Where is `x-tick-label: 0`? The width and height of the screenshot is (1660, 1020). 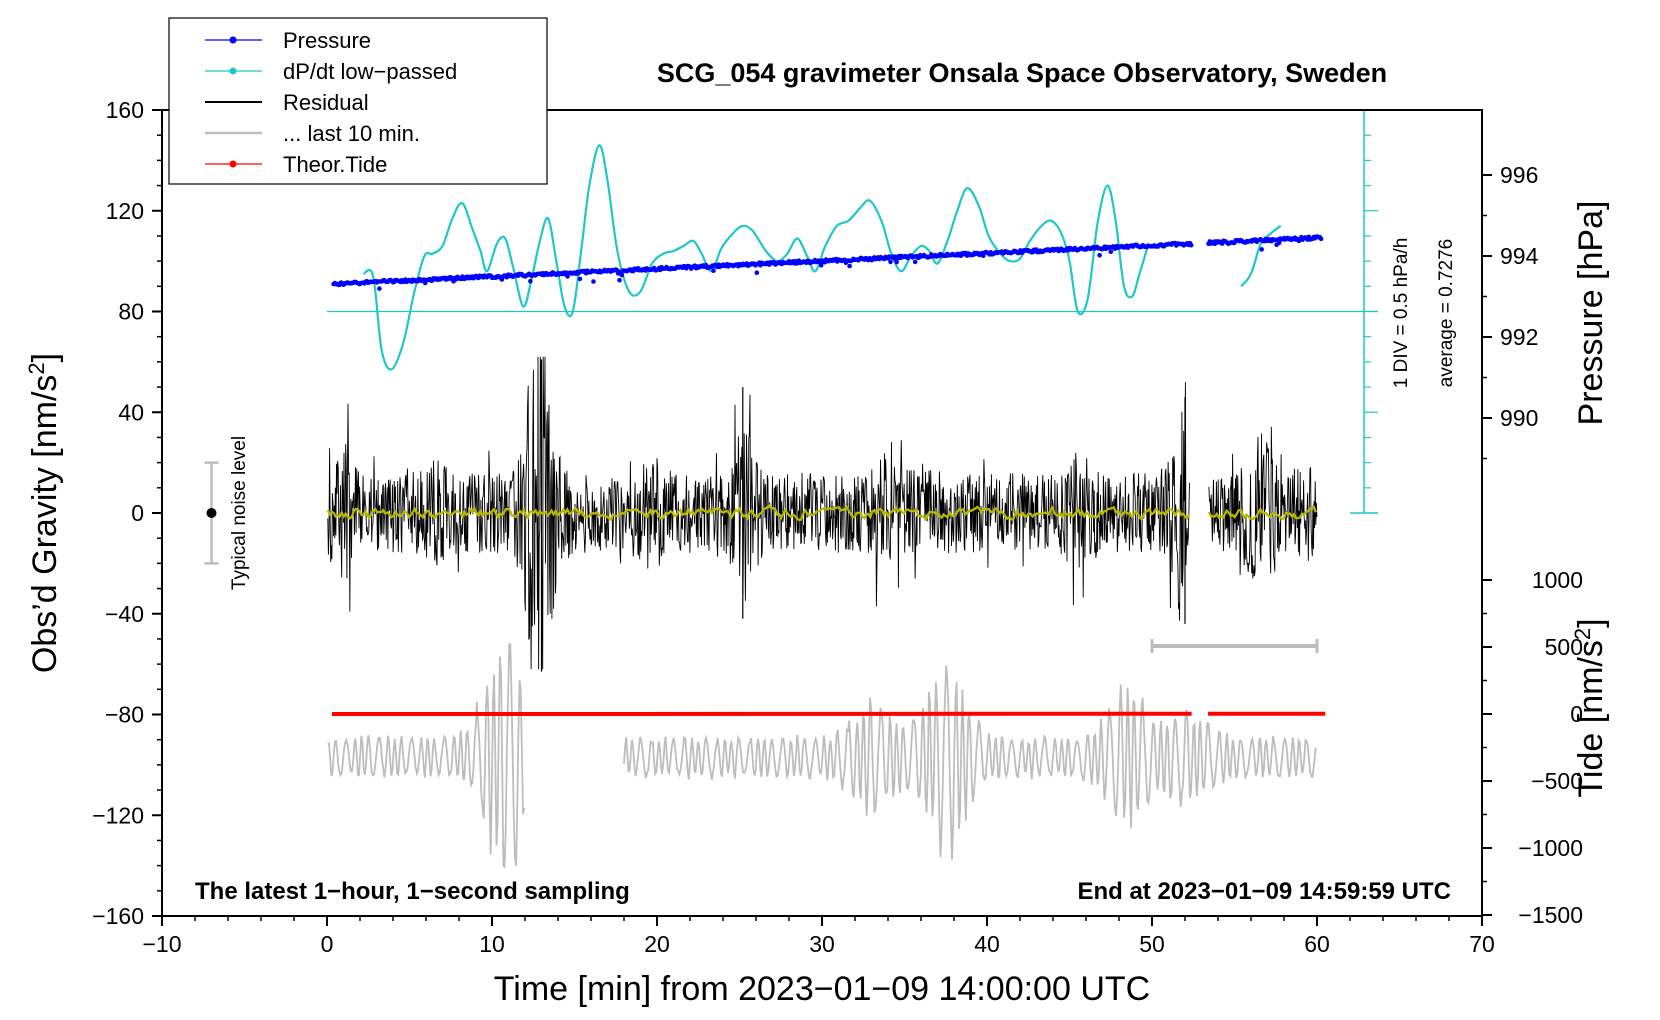
x-tick-label: 0 is located at coordinates (327, 944).